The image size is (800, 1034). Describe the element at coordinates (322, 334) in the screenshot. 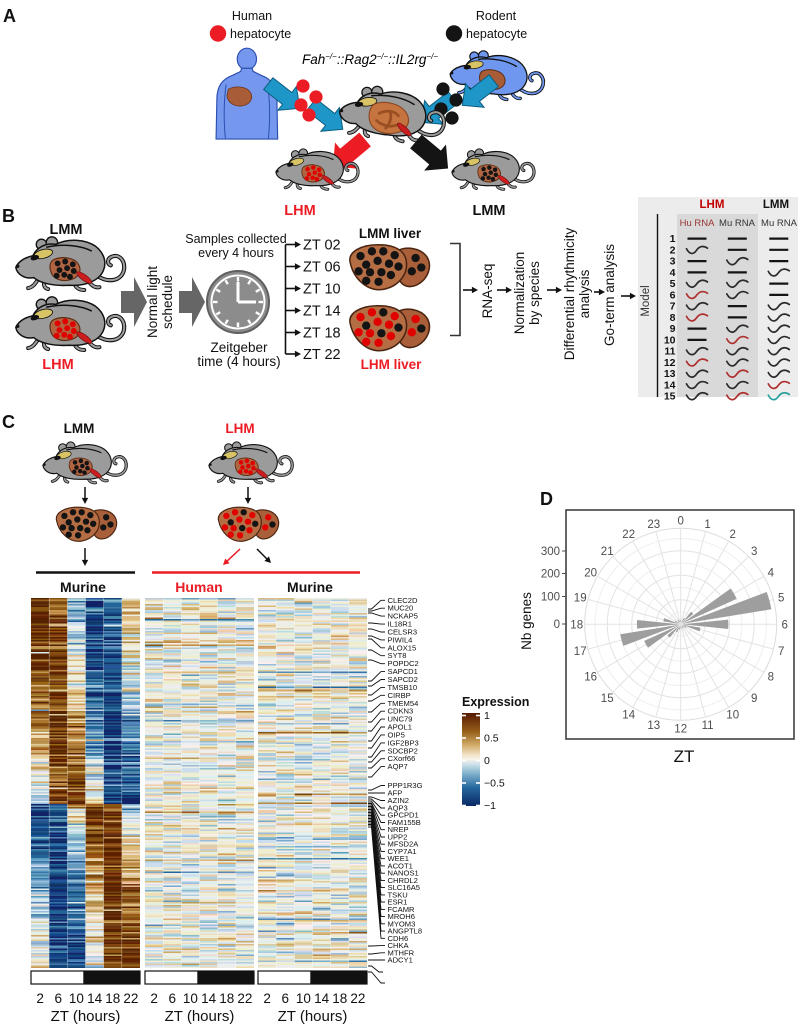

I see `svg-text: ZT 18` at that location.